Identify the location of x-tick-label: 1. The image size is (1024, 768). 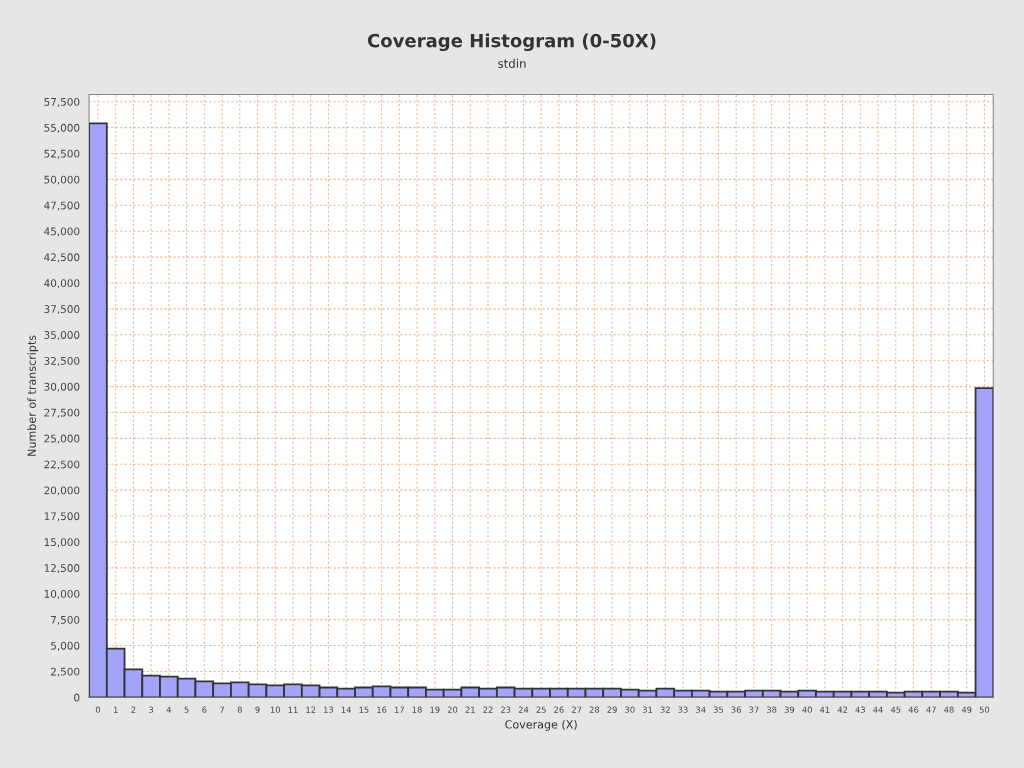
(115, 709).